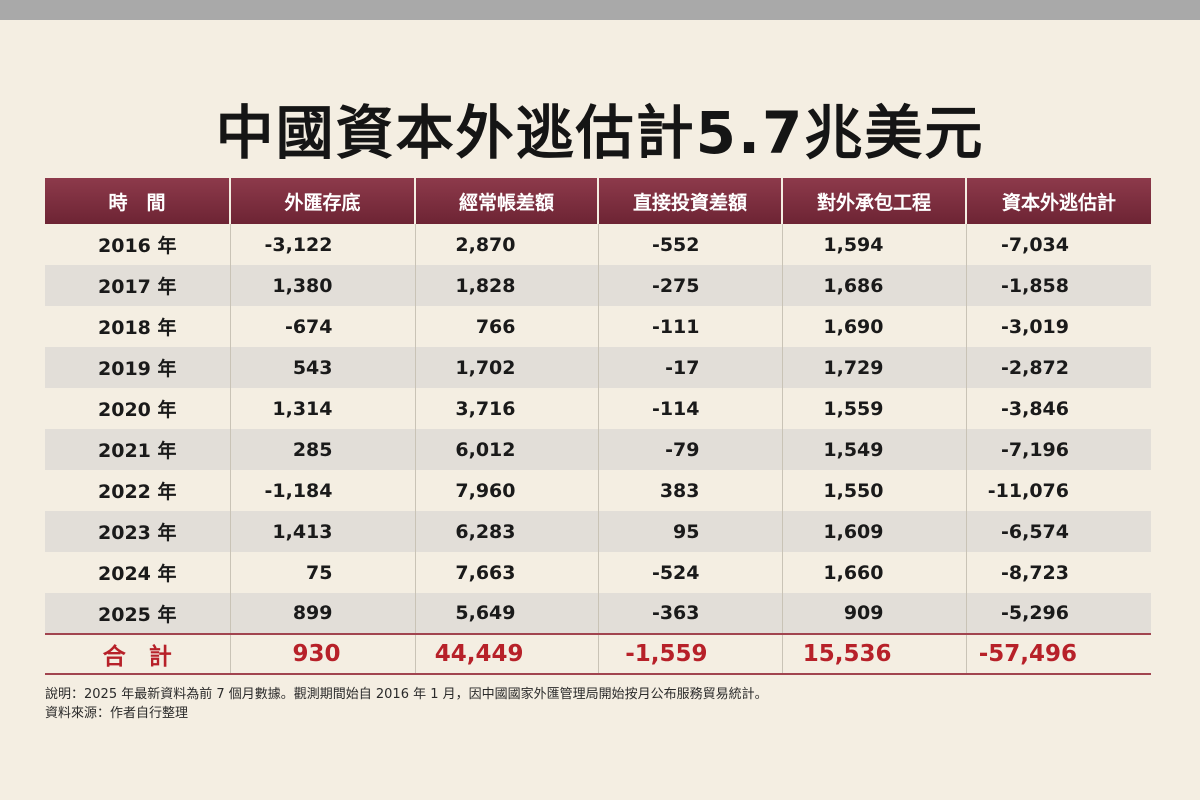 The height and width of the screenshot is (800, 1200). What do you see at coordinates (137, 326) in the screenshot?
I see `cell-year: 2018 年` at bounding box center [137, 326].